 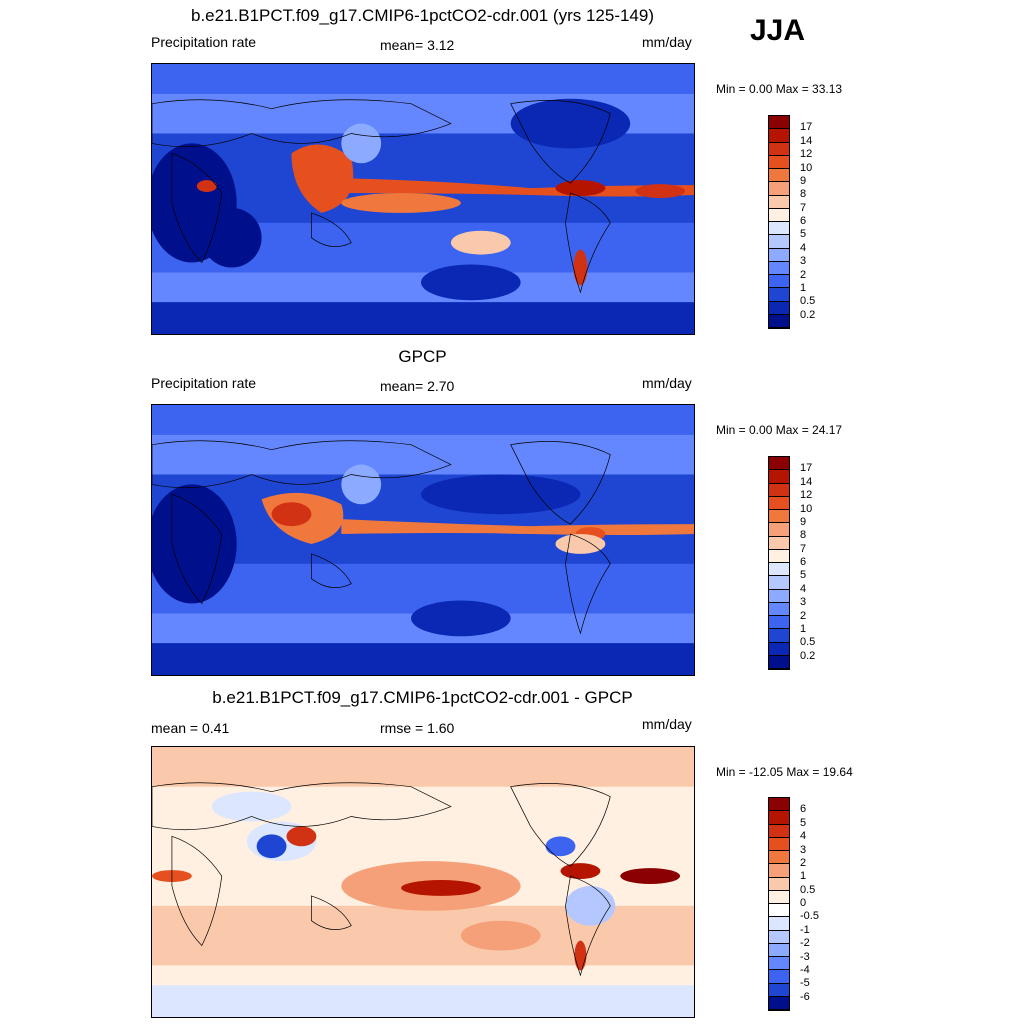 I want to click on colorbar-tick-label: 4, so click(x=803, y=588).